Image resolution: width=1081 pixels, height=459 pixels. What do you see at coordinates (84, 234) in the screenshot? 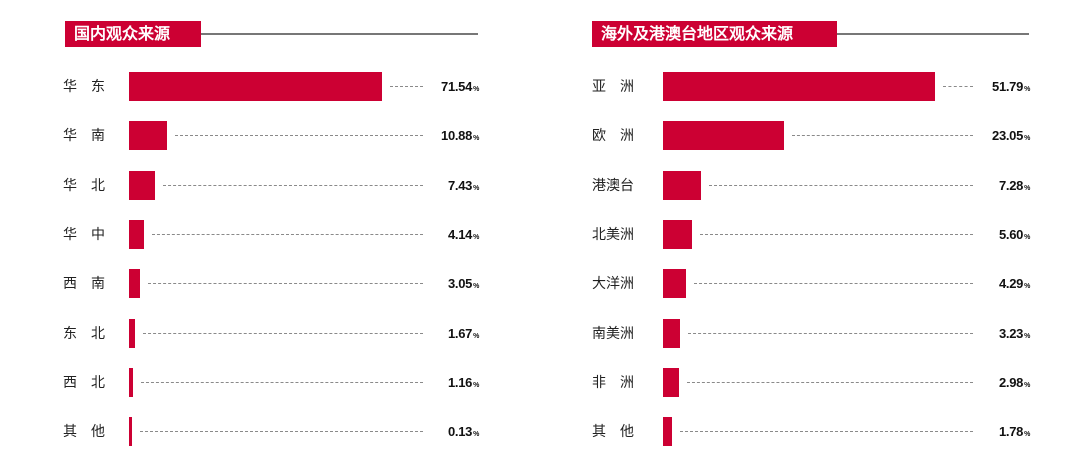
I see `bar-category-label: 华 中` at bounding box center [84, 234].